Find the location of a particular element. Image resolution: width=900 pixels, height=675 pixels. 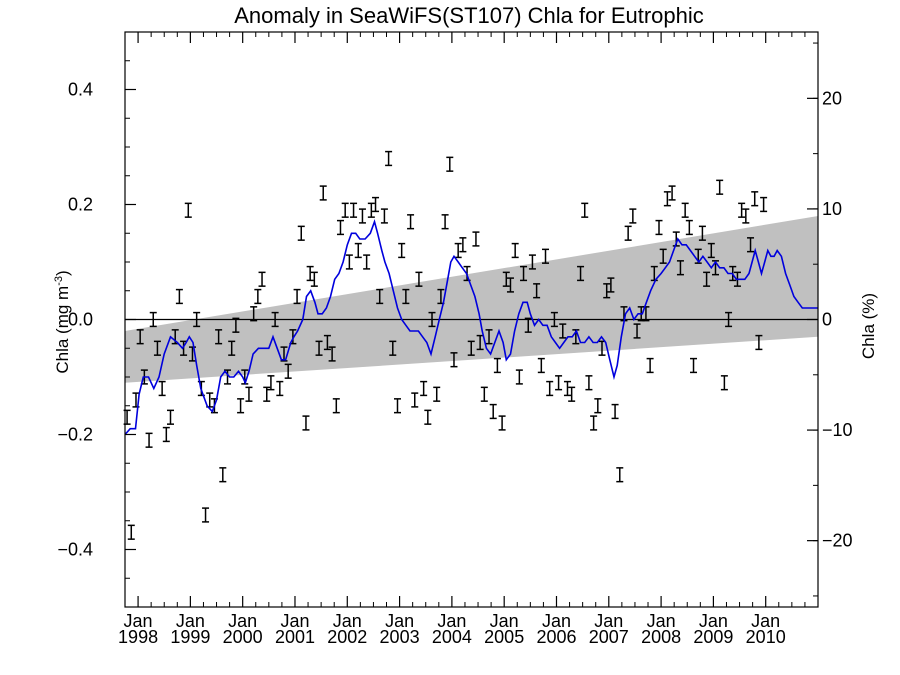

y-left-tick-label: 0.0 is located at coordinates (80, 320).